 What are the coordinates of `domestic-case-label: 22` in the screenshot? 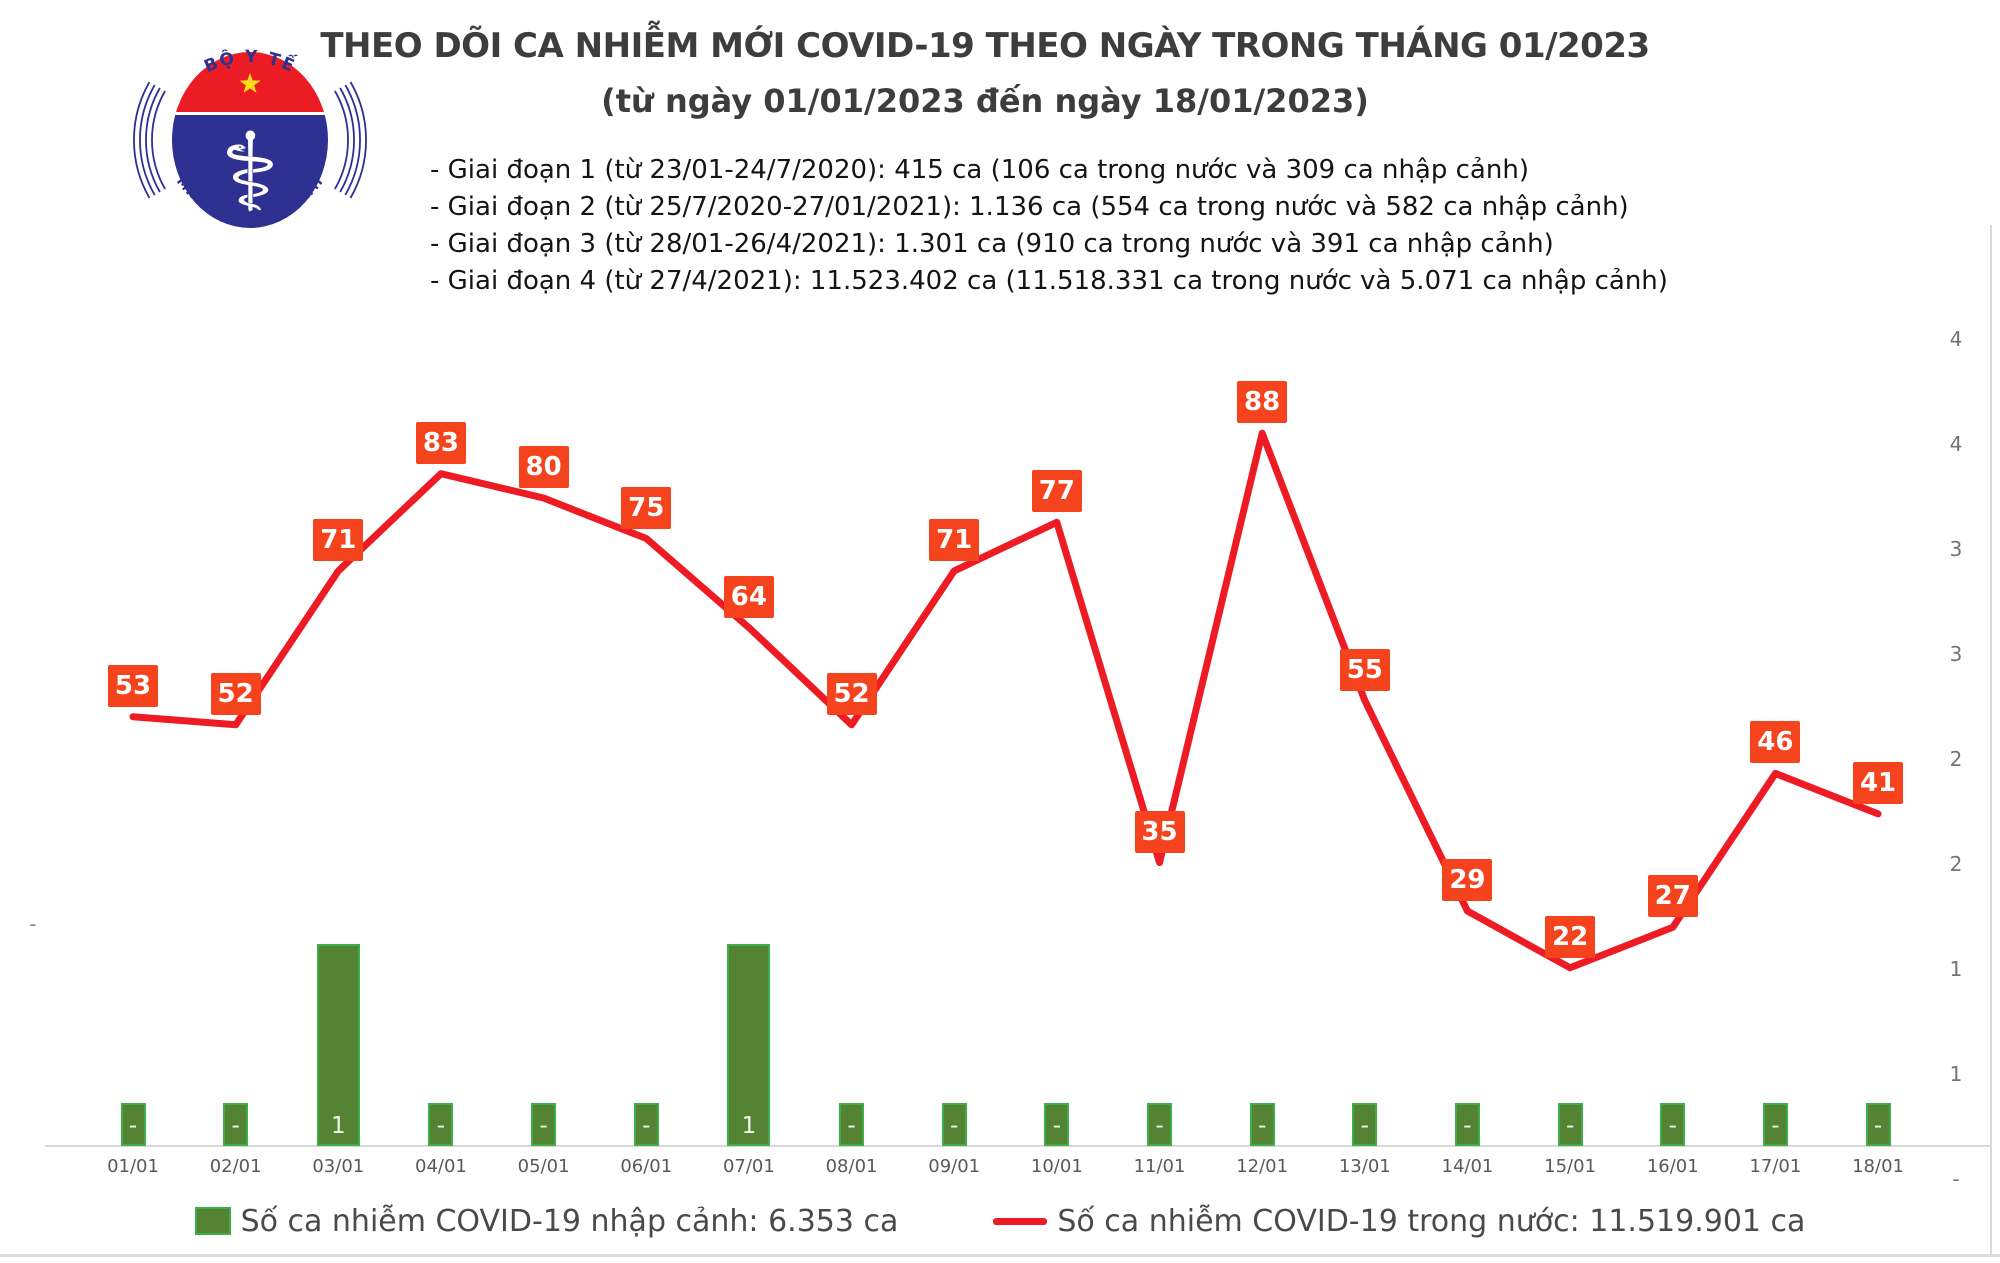 It's located at (1570, 936).